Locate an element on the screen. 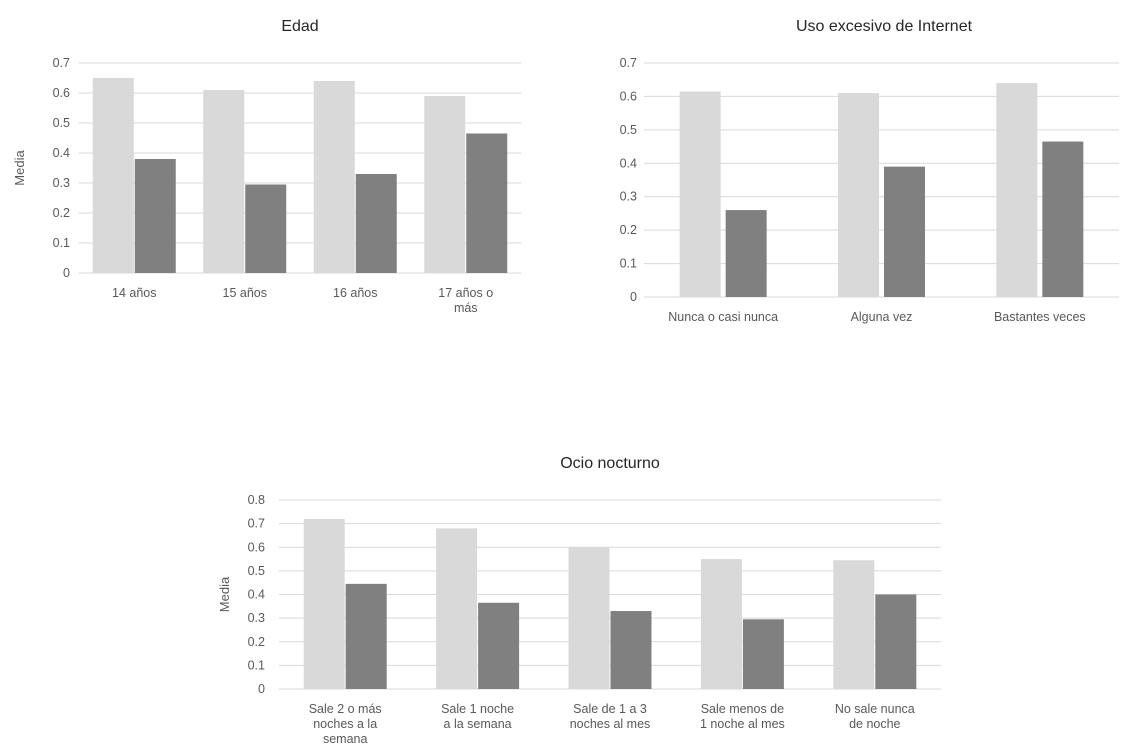  category-label: Sale 2 o más is located at coordinates (345, 709).